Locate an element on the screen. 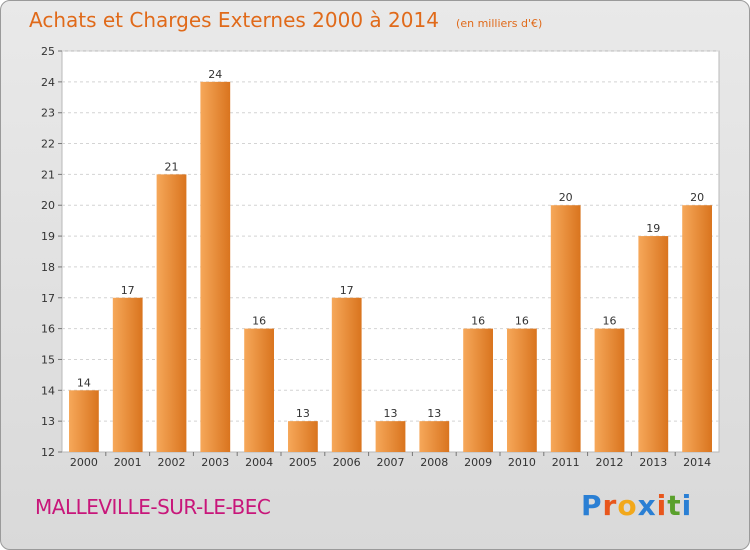 The width and height of the screenshot is (750, 550). bar-2003 is located at coordinates (215, 266).